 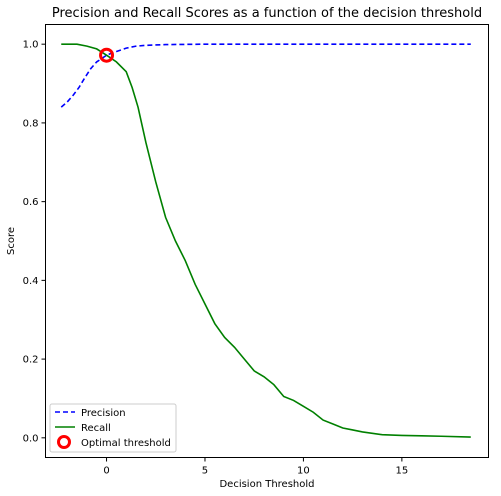 What do you see at coordinates (31, 360) in the screenshot?
I see `y-tick-label: 0.2` at bounding box center [31, 360].